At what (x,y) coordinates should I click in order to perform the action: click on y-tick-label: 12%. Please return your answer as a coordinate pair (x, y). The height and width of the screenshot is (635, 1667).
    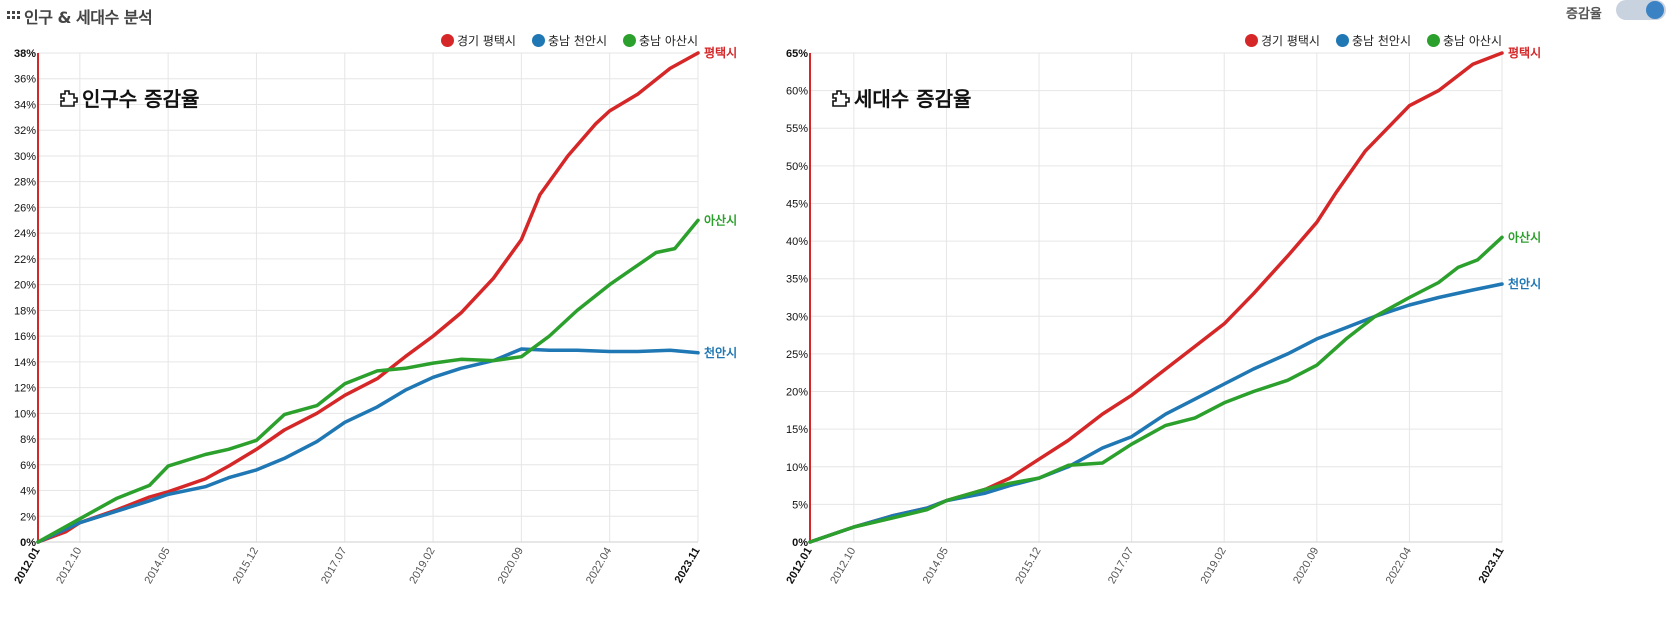
    Looking at the image, I should click on (25, 389).